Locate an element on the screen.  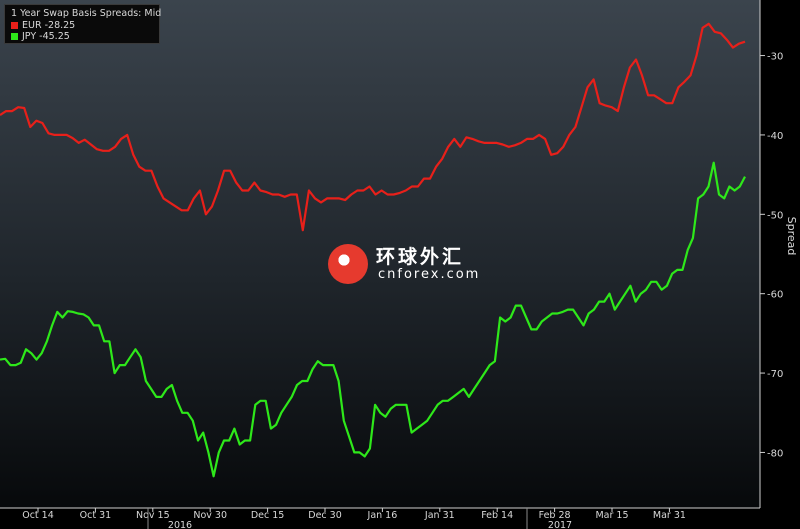
y-tick-label: -50 is located at coordinates (775, 215).